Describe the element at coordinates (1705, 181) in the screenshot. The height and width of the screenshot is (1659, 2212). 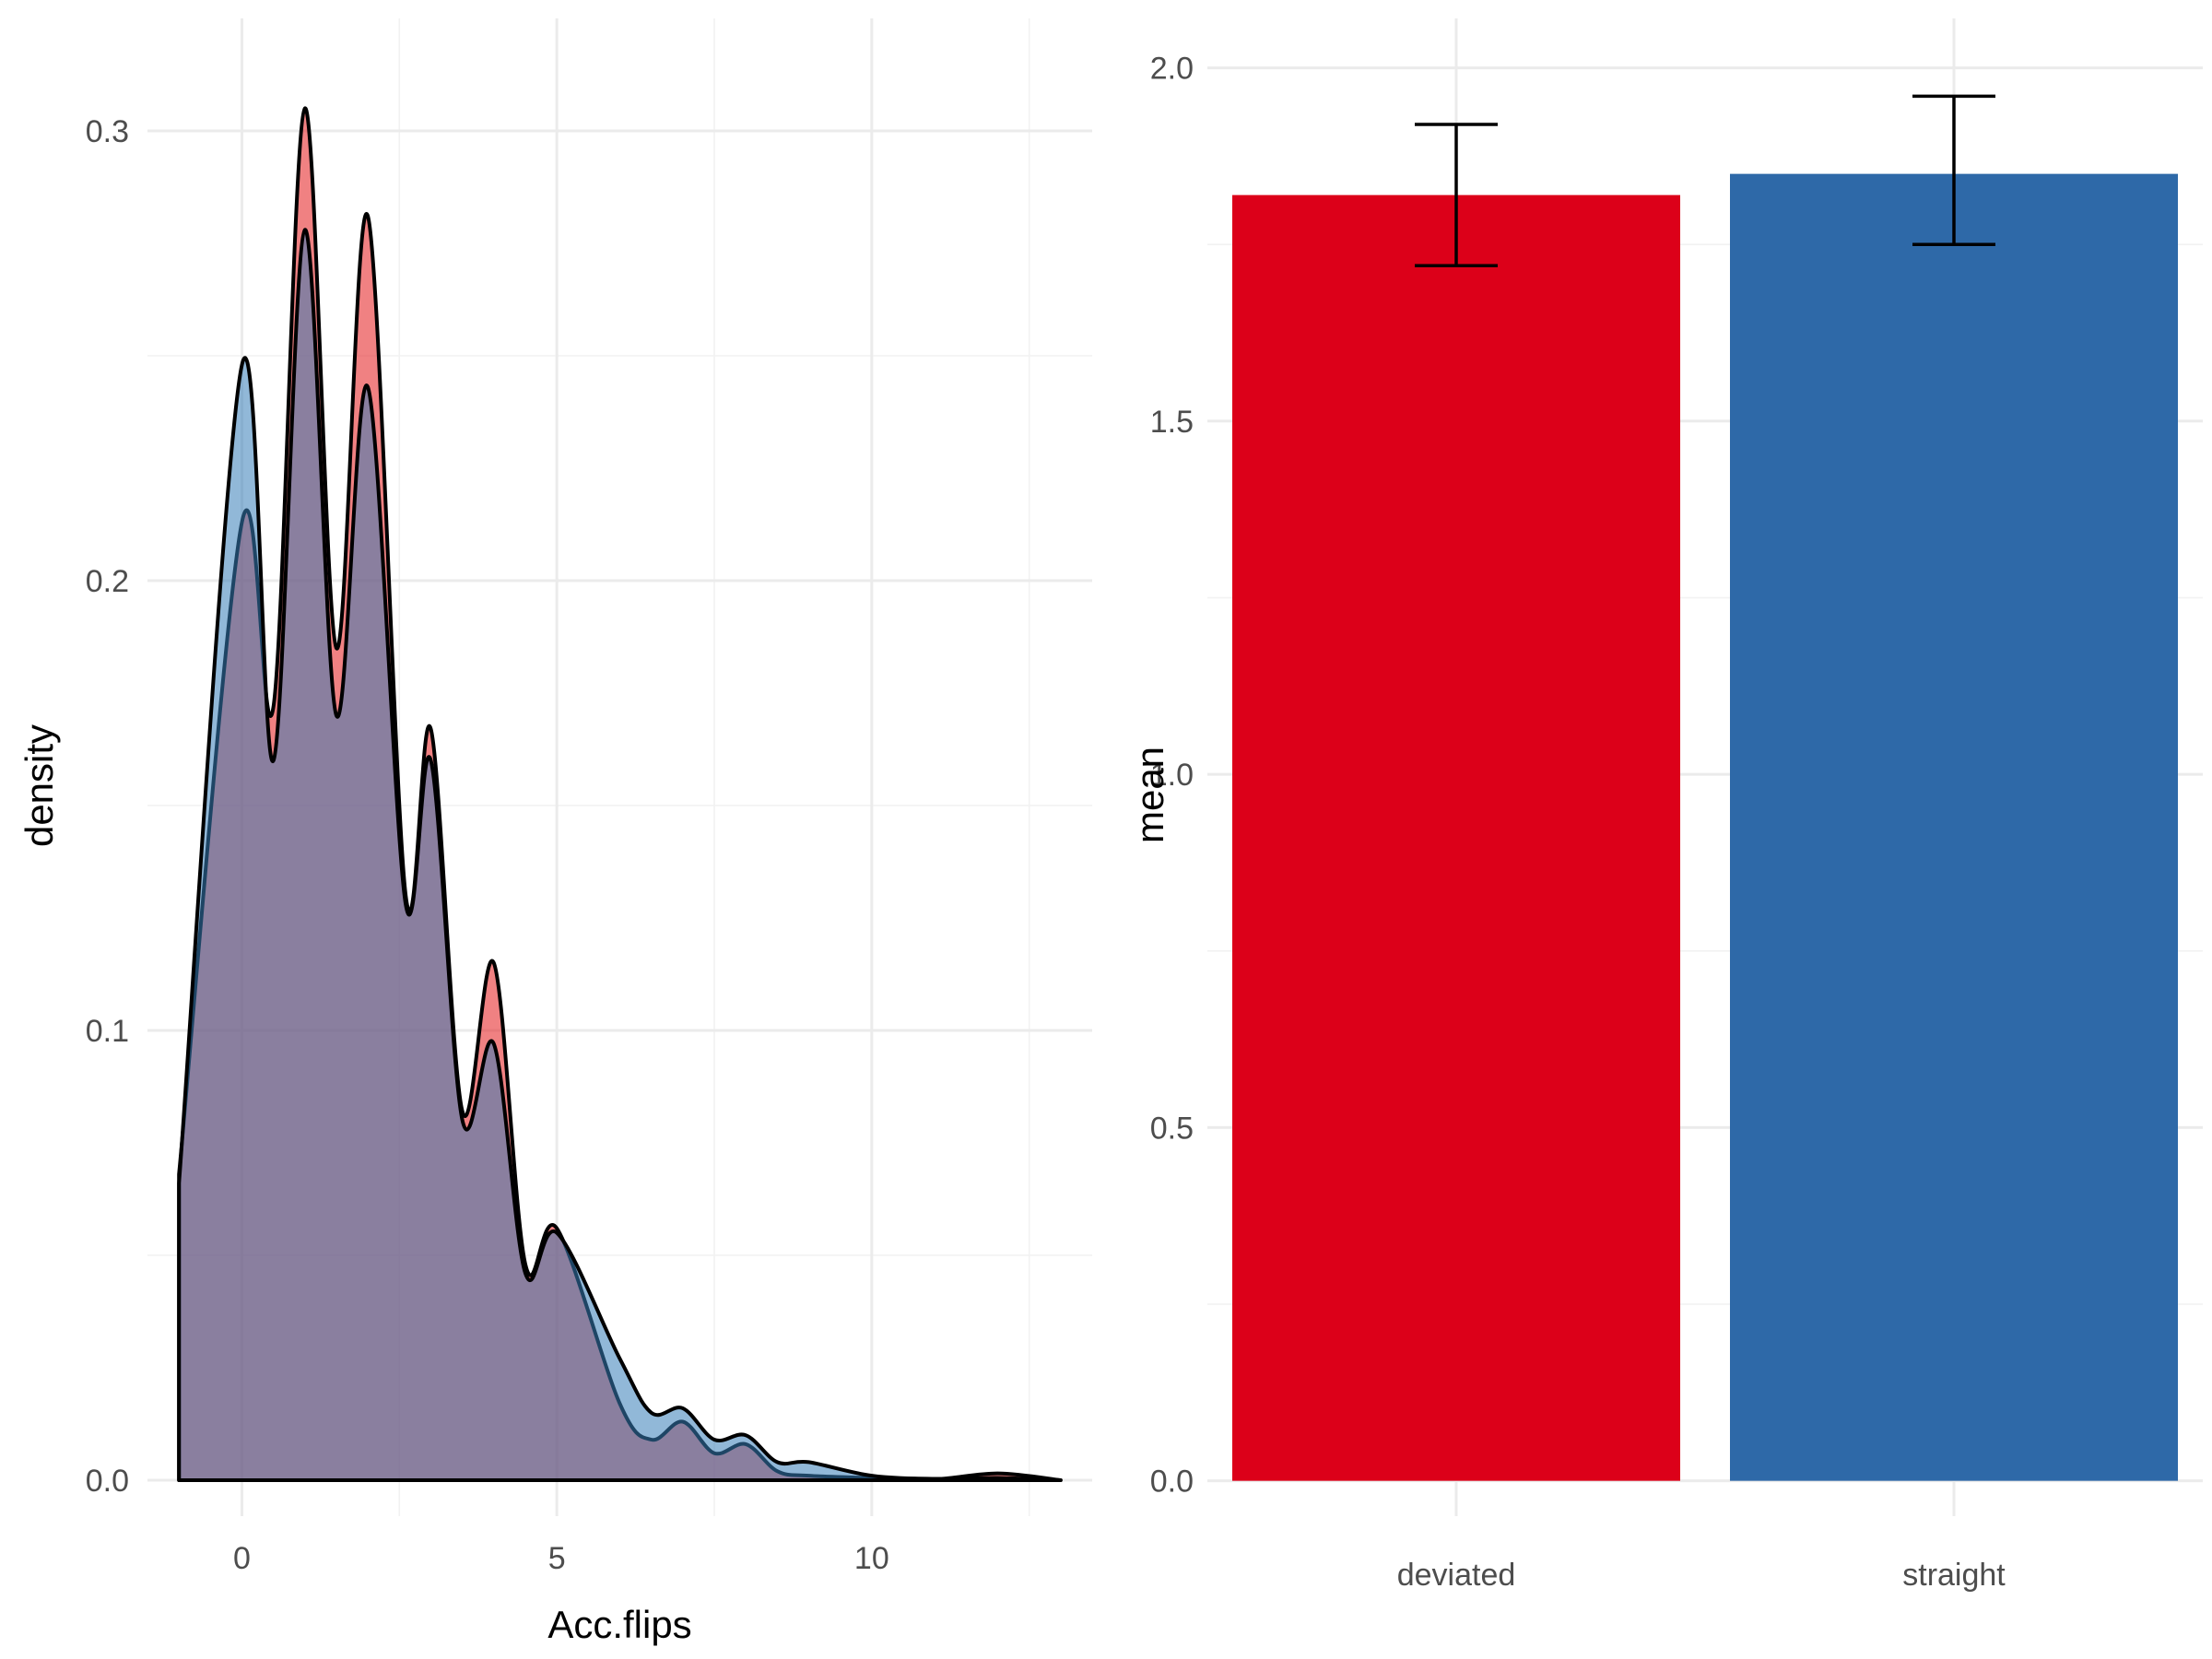
I see `error-bars` at that location.